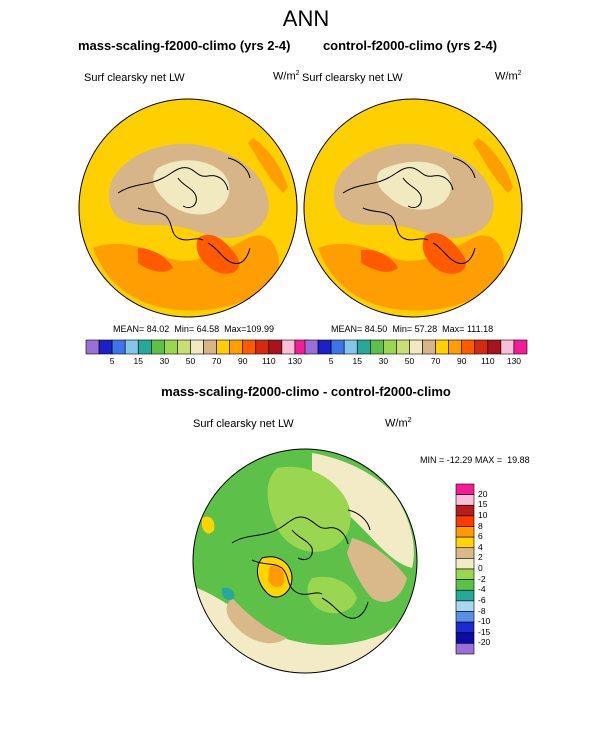 This screenshot has height=738, width=612. Describe the element at coordinates (484, 631) in the screenshot. I see `colorbar-tick-label: -15` at that location.